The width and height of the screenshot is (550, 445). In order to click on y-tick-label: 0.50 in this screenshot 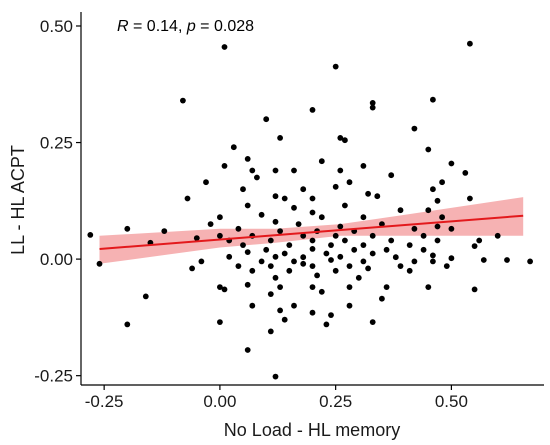, I will do `click(56, 26)`.